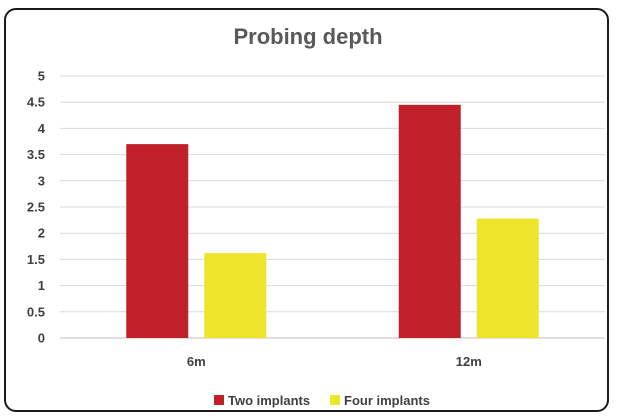  I want to click on legend-label: Four implants, so click(387, 400).